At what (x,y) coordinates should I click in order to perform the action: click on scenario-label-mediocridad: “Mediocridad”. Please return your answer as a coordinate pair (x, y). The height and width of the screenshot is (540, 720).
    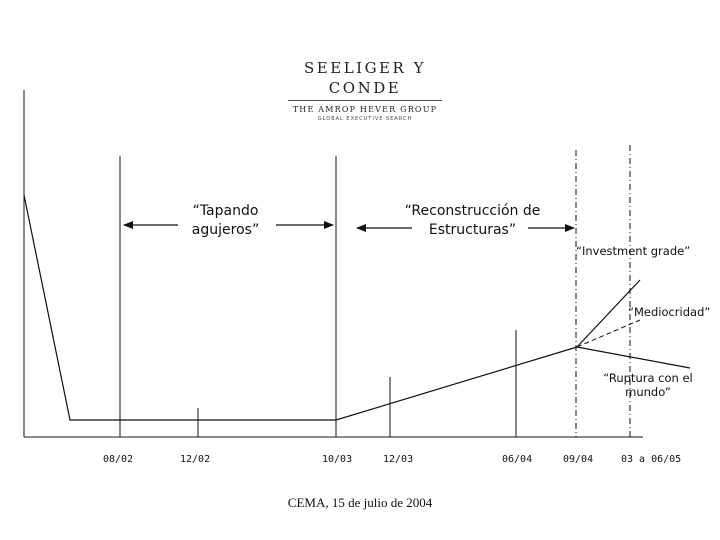
    Looking at the image, I should click on (669, 312).